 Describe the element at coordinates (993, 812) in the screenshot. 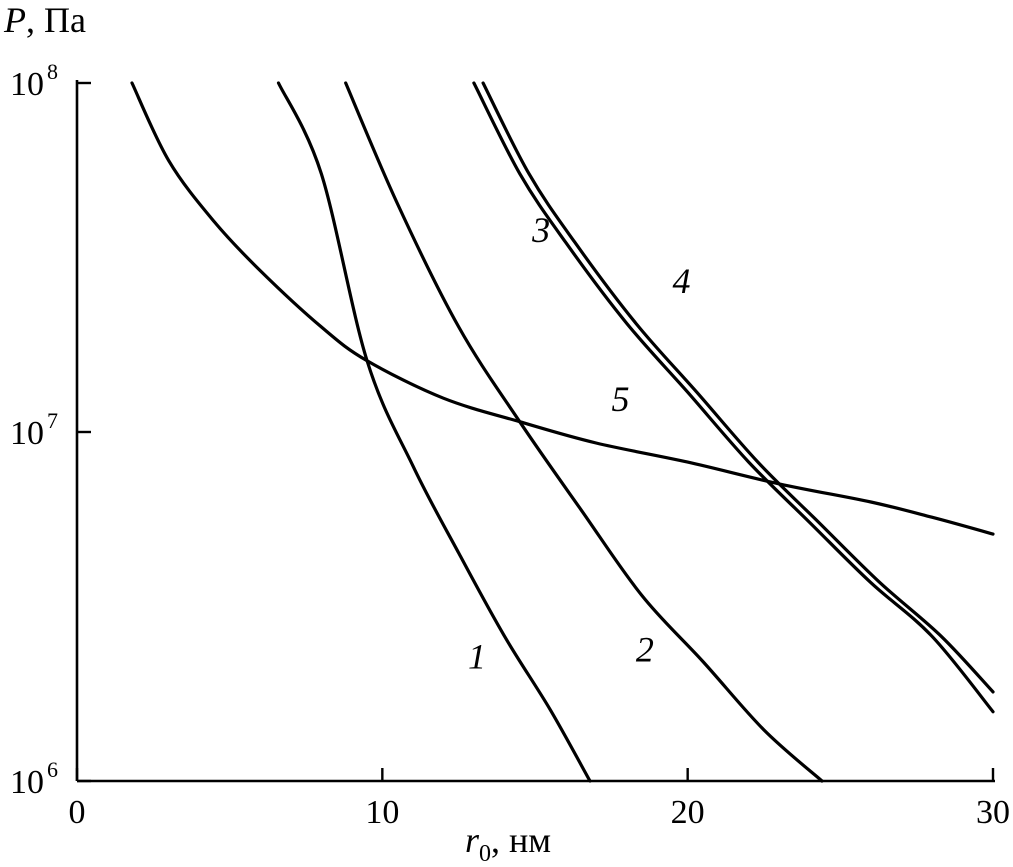

I see `x-tick-label-30: 30` at that location.